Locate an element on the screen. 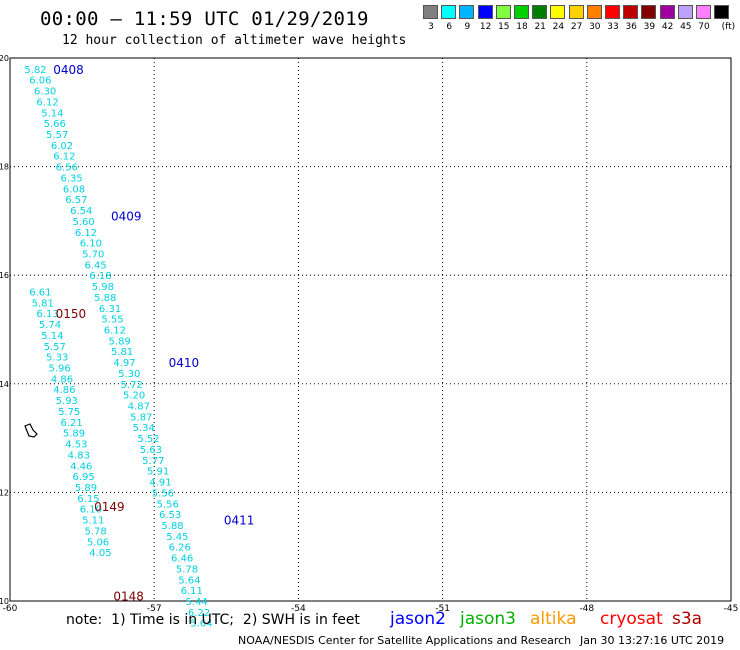 This screenshot has width=740, height=650. swh-value: 5.11 is located at coordinates (93, 521).